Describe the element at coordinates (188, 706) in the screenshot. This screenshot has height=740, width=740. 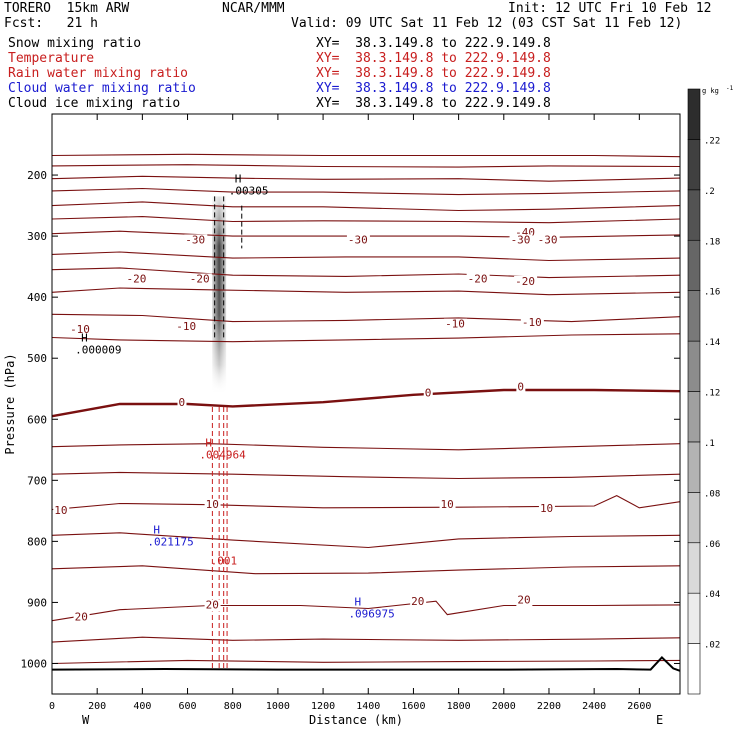
I see `x-tick-label: 600` at that location.